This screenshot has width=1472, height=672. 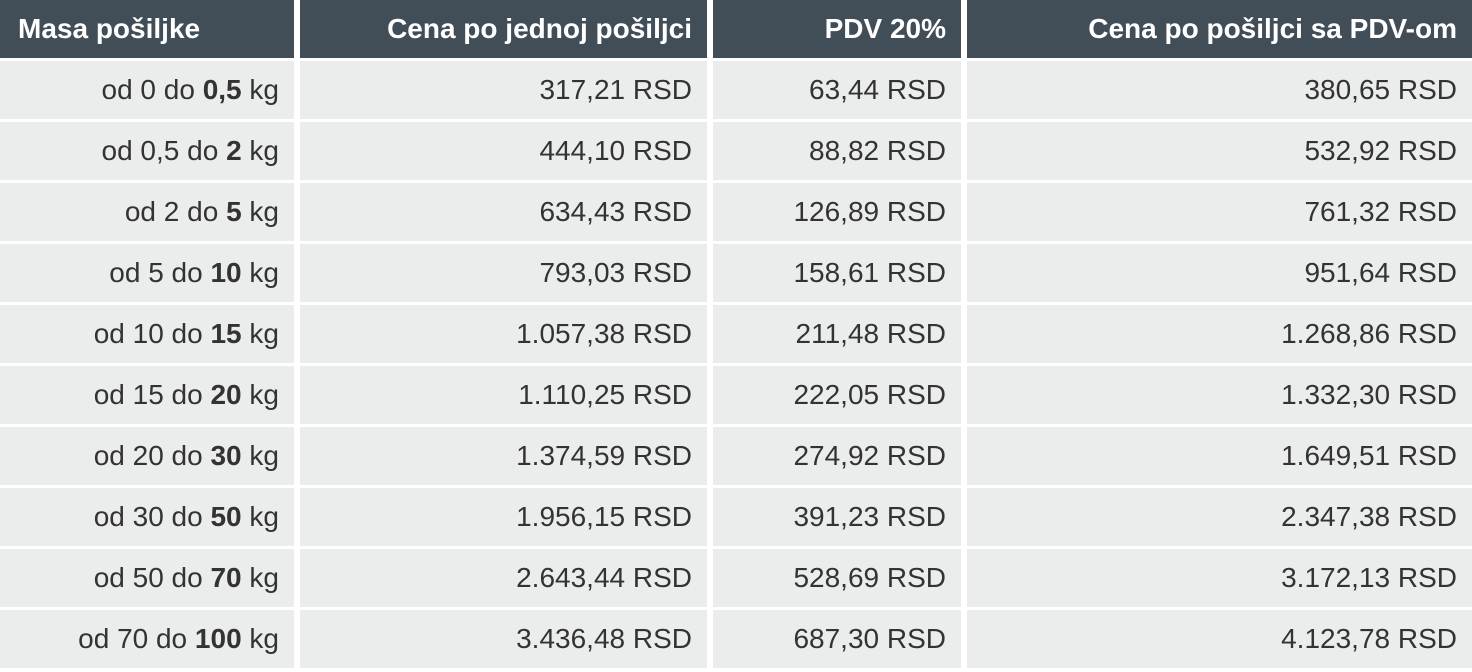 I want to click on mass-upper-bound: 10, so click(x=226, y=272).